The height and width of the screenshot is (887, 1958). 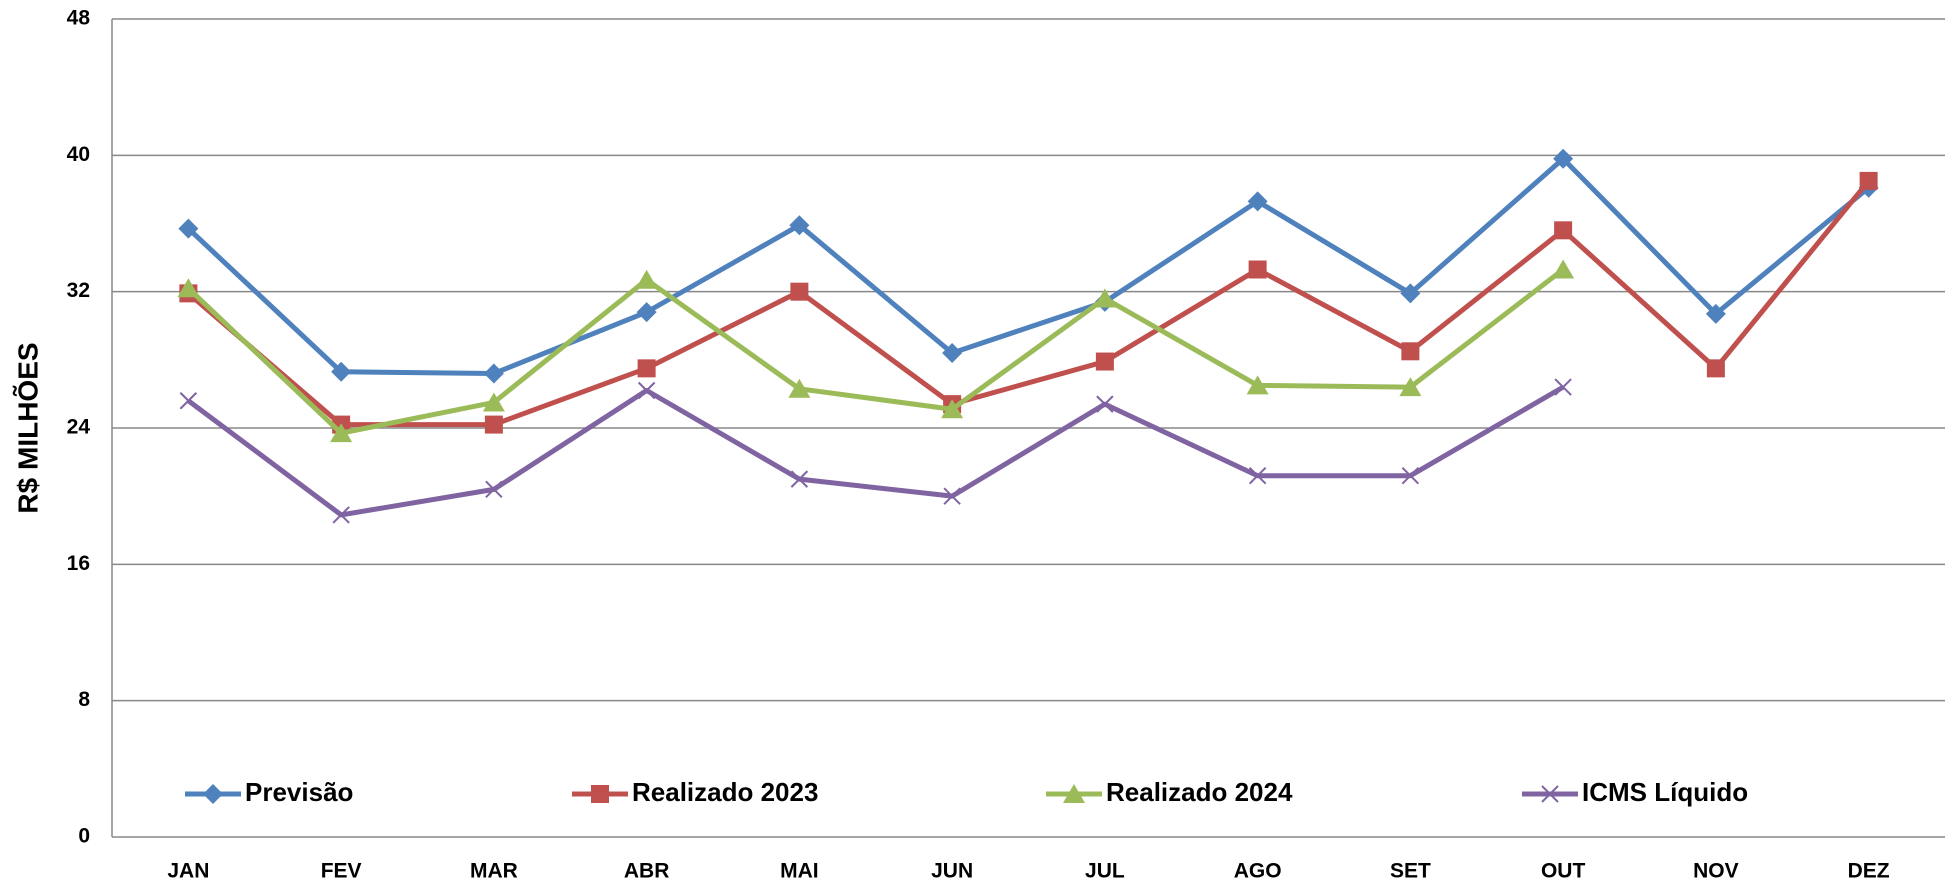 What do you see at coordinates (952, 871) in the screenshot?
I see `x-tick-label: JUN` at bounding box center [952, 871].